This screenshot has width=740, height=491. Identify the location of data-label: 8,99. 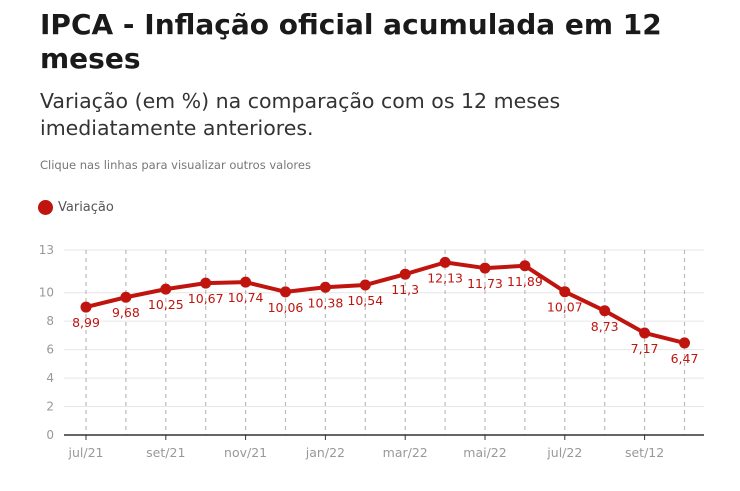
(86, 322).